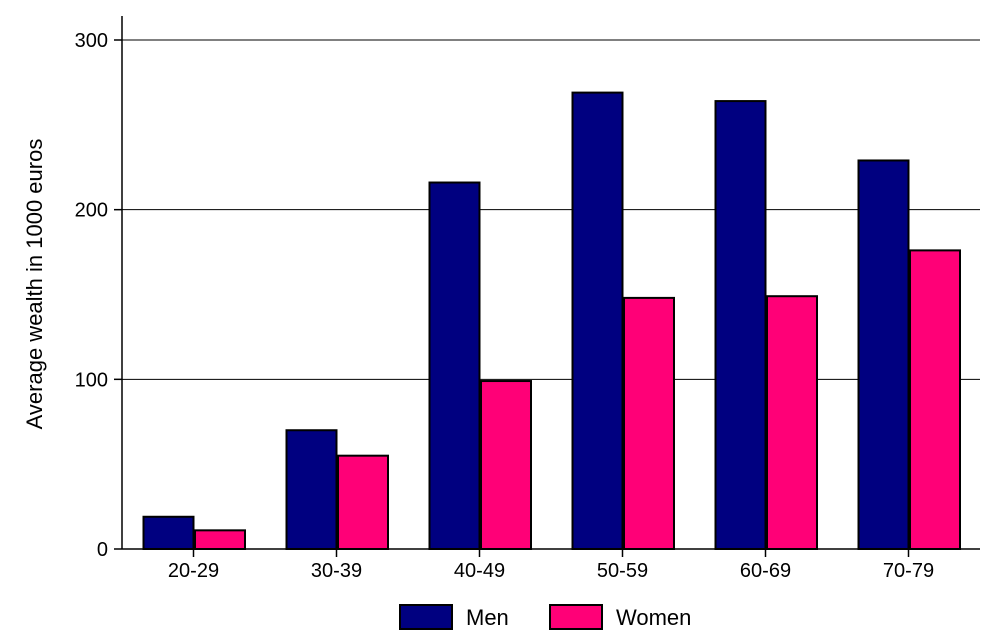 This screenshot has width=1000, height=644. I want to click on legend-label-women: Women, so click(653, 617).